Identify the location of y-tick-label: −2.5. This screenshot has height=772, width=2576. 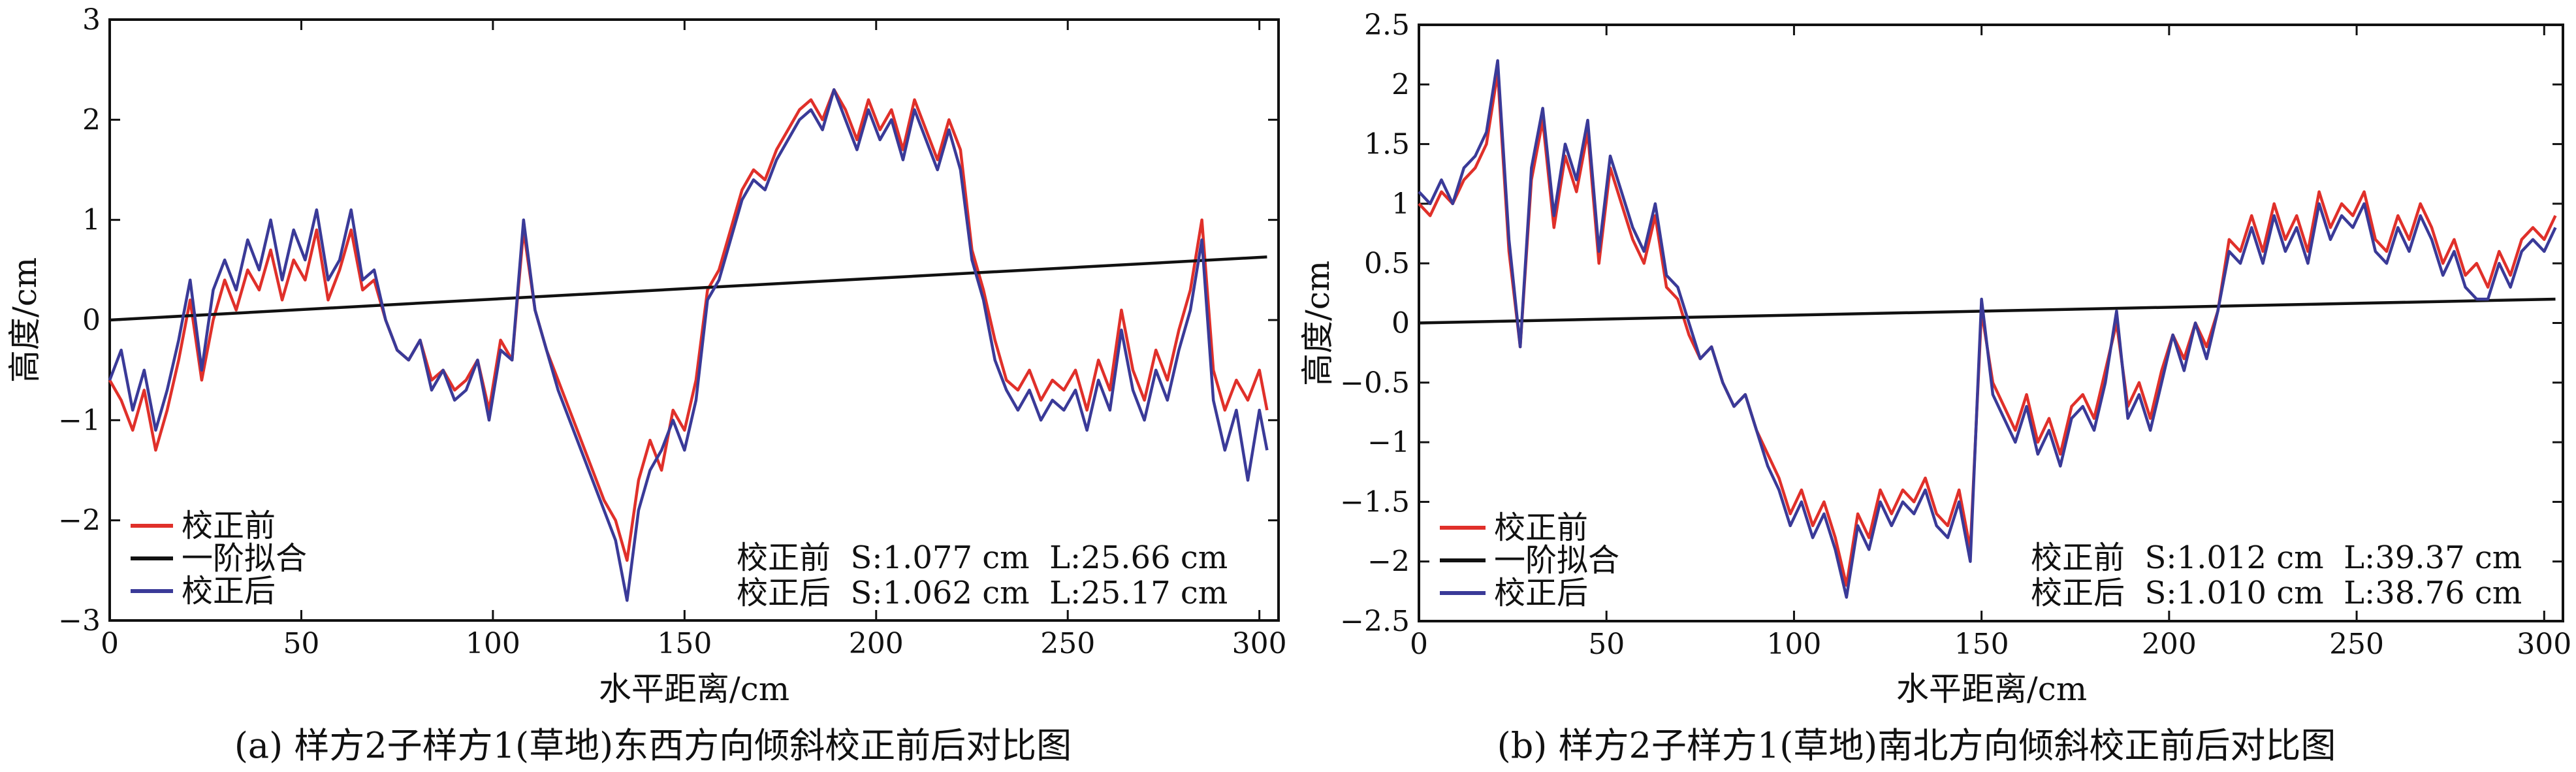
(1375, 622).